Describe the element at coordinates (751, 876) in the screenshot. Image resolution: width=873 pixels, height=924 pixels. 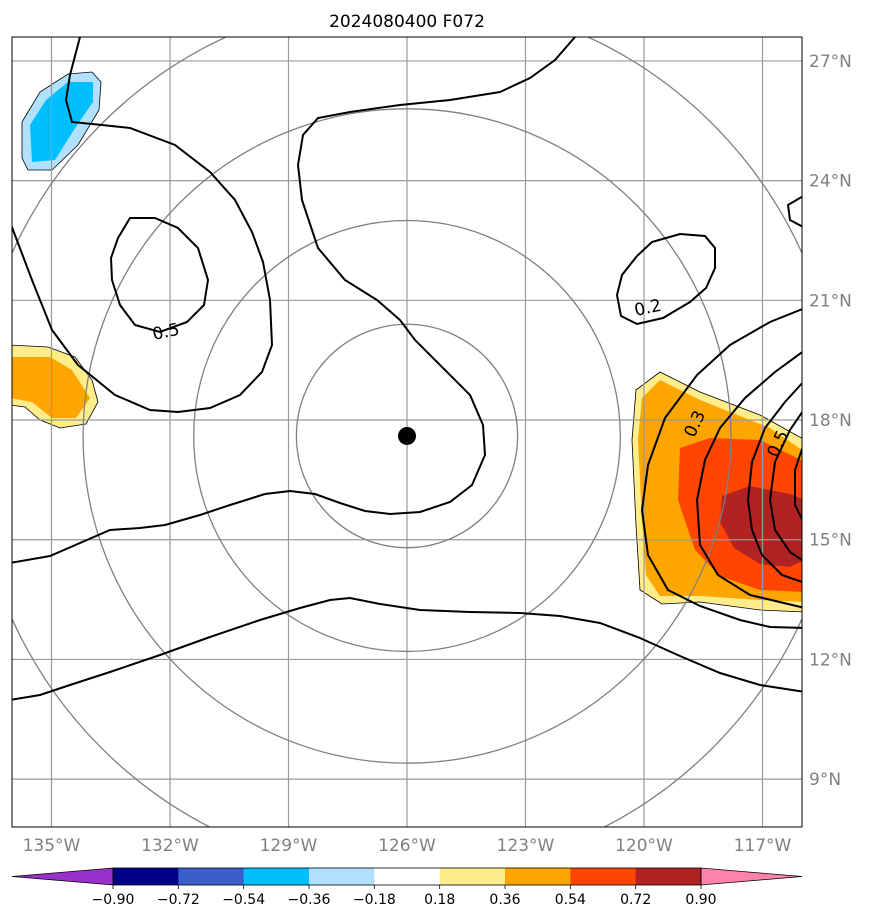
I see `colorbar-extend-high` at that location.